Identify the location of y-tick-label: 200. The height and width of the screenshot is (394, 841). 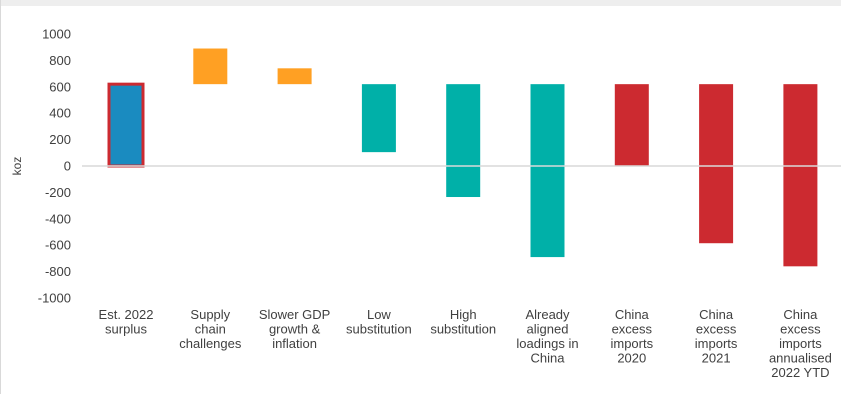
(60, 139).